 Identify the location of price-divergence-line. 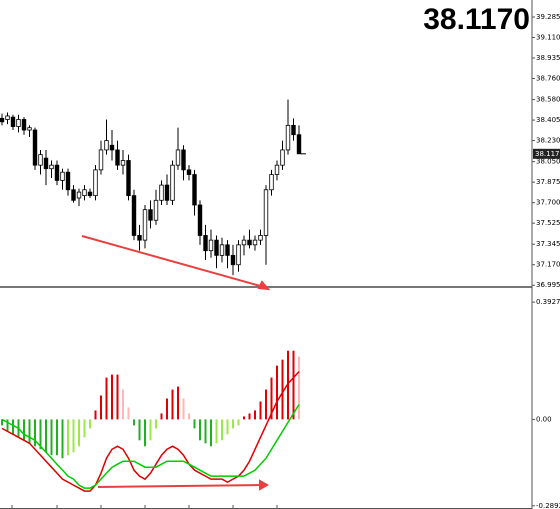
(173, 261).